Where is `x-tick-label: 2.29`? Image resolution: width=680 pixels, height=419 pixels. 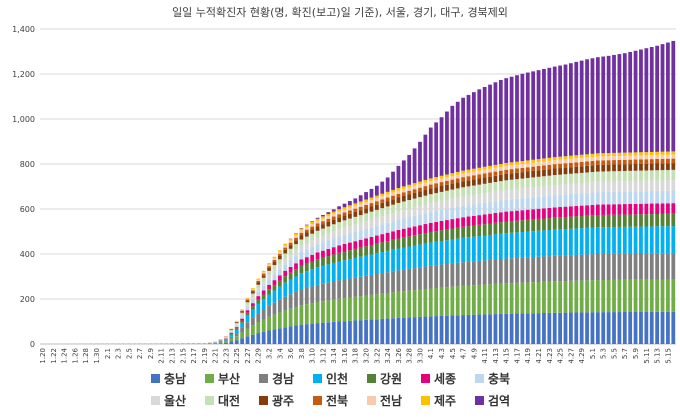
x-tick-label: 2.29 is located at coordinates (259, 356).